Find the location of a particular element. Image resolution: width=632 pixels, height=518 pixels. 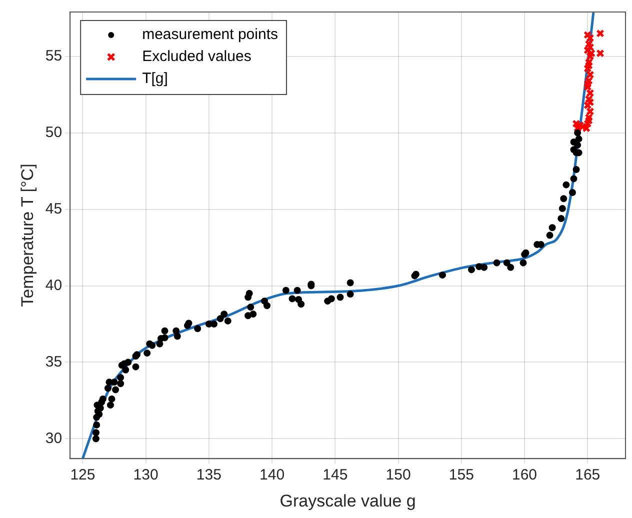

x-tick-label: 160 is located at coordinates (525, 475).